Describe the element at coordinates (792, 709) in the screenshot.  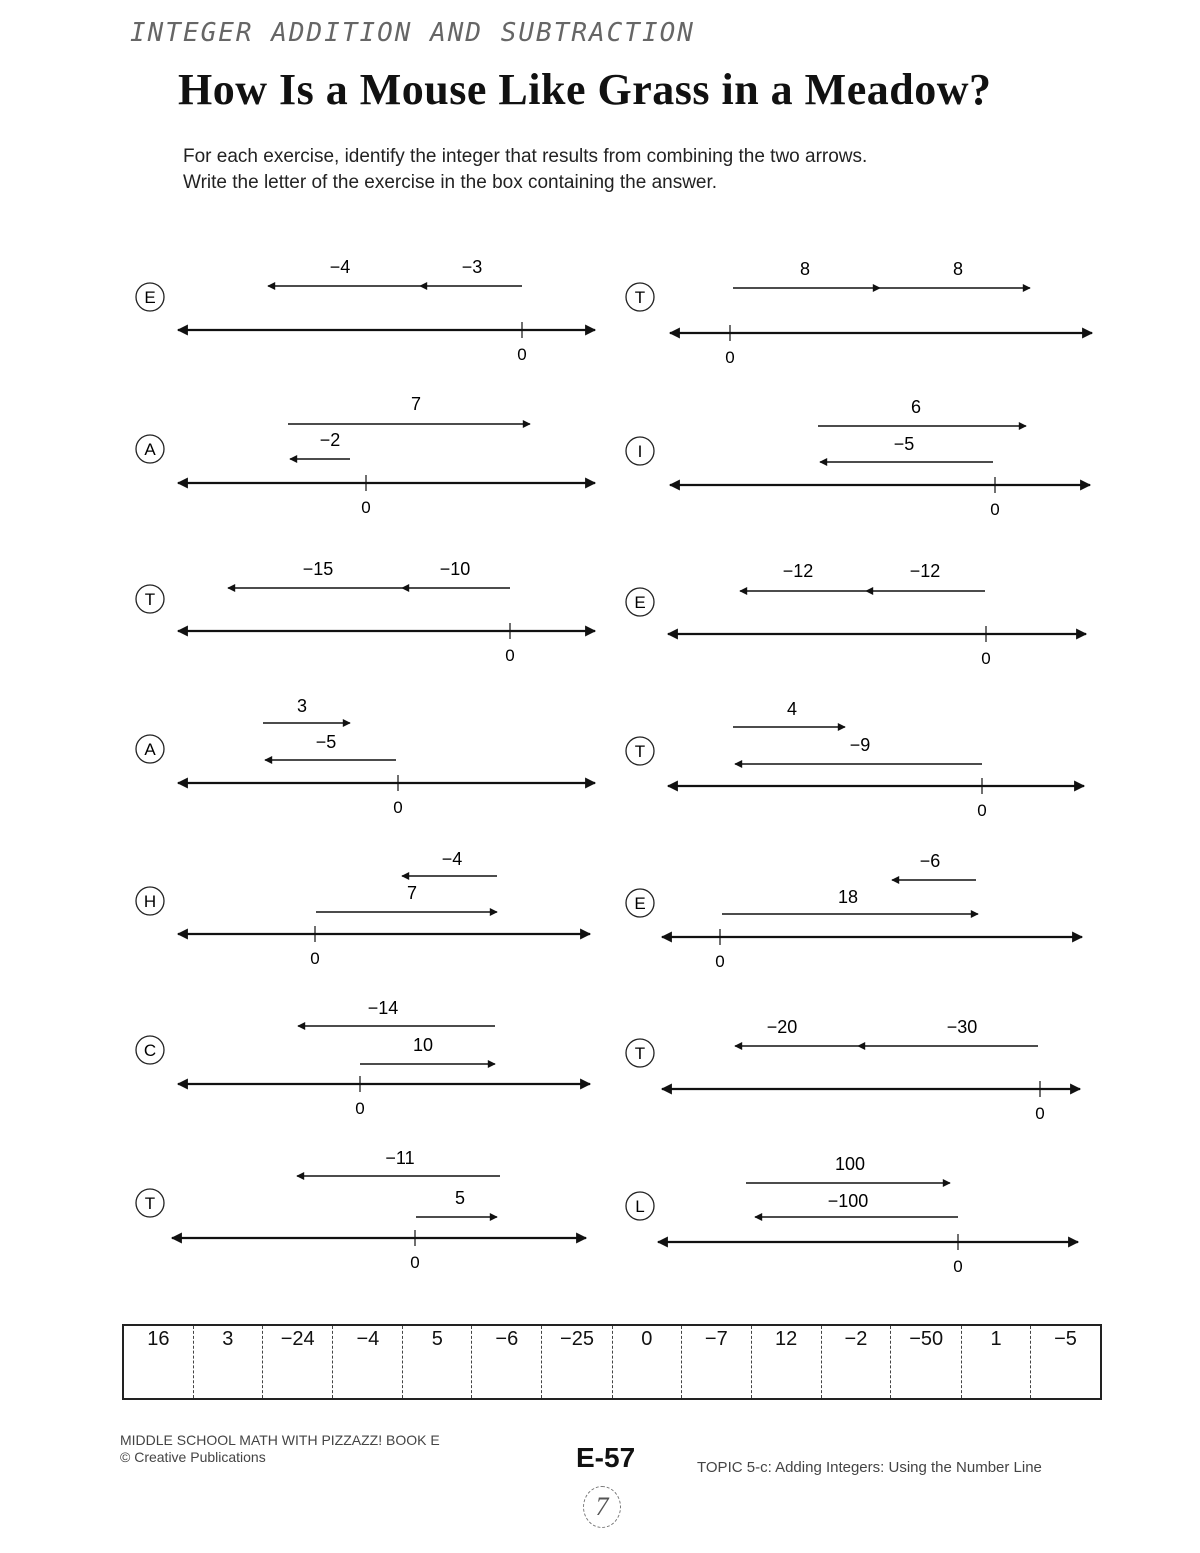
I see `arrow-label: 4` at that location.